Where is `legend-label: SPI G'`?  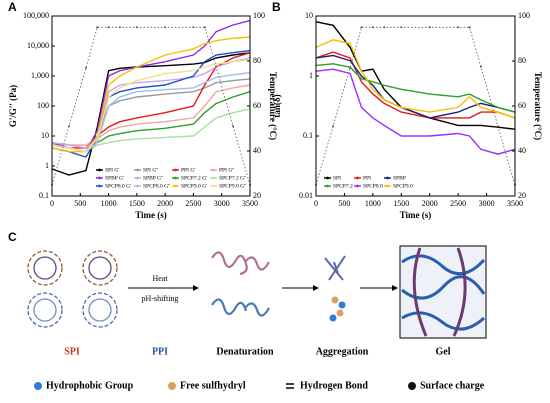 legend-label: SPI G' is located at coordinates (112, 170).